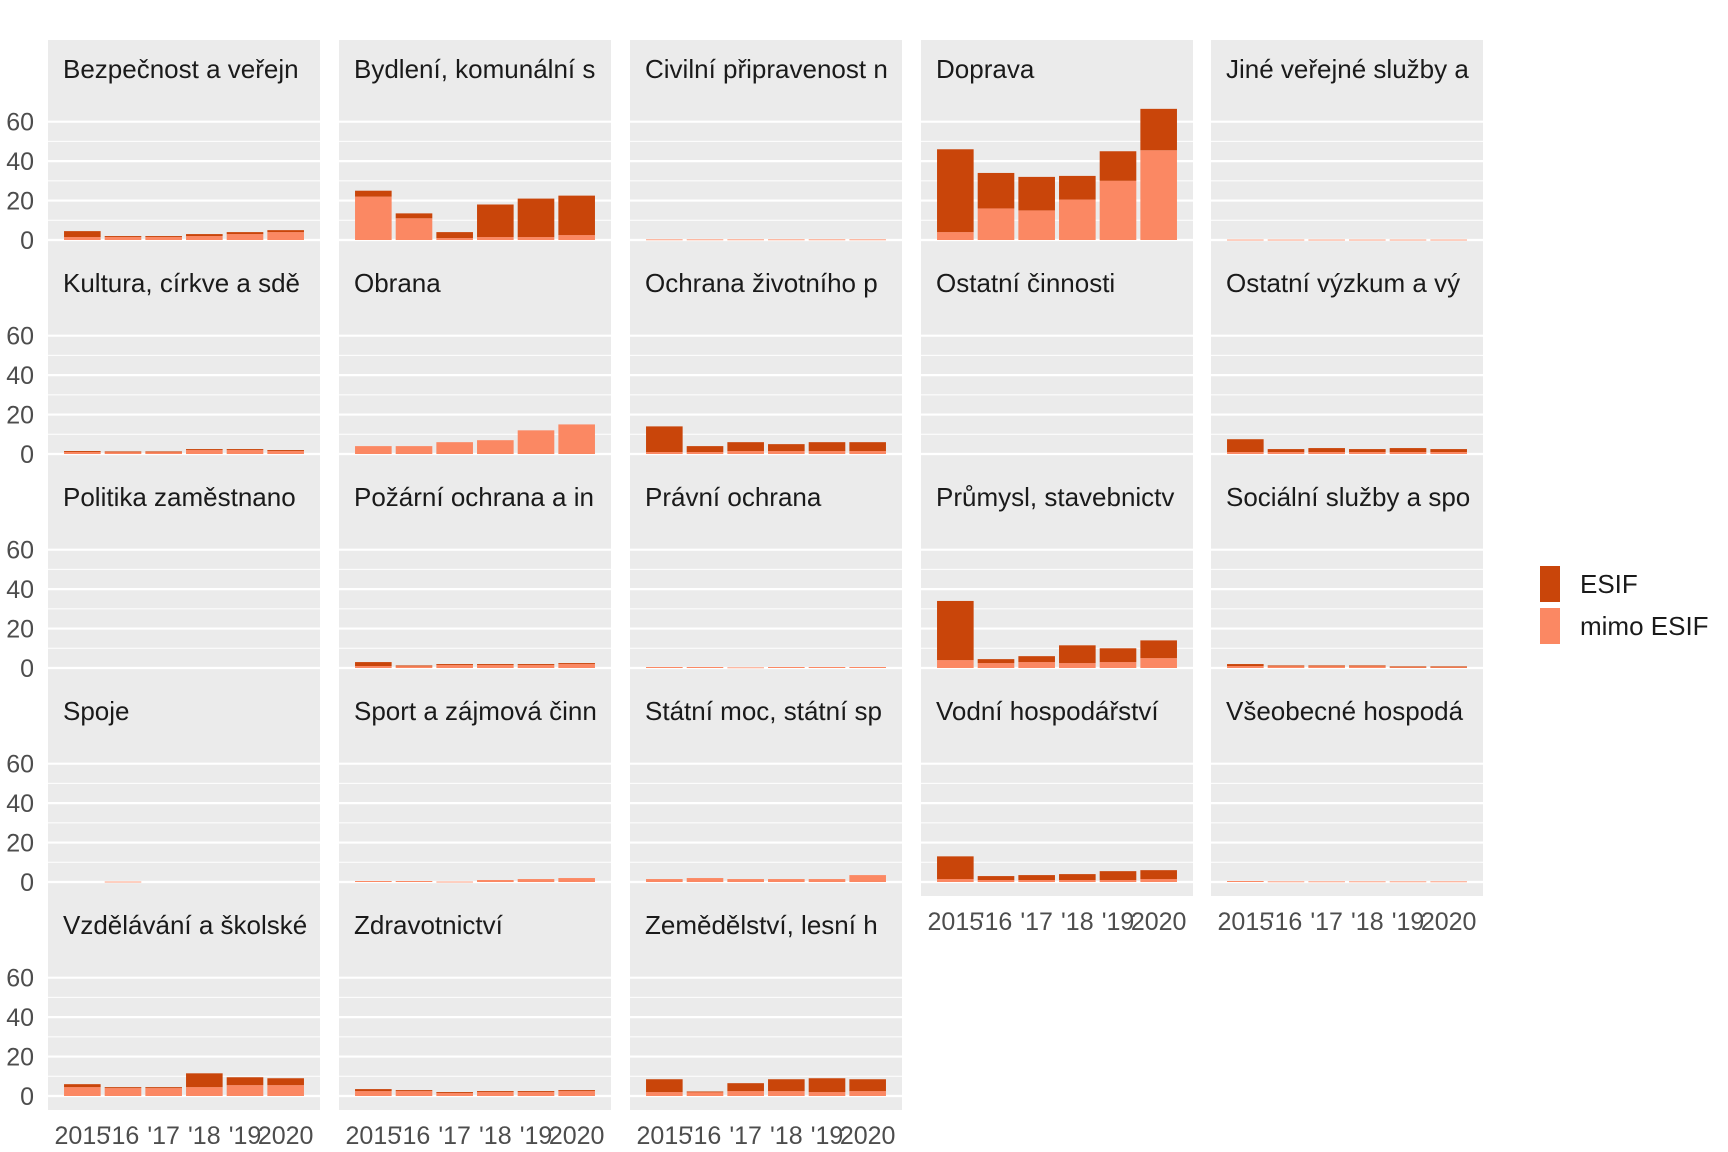 The image size is (1728, 1152). What do you see at coordinates (181, 283) in the screenshot?
I see `facet-title: Kultura, církve a sdě` at bounding box center [181, 283].